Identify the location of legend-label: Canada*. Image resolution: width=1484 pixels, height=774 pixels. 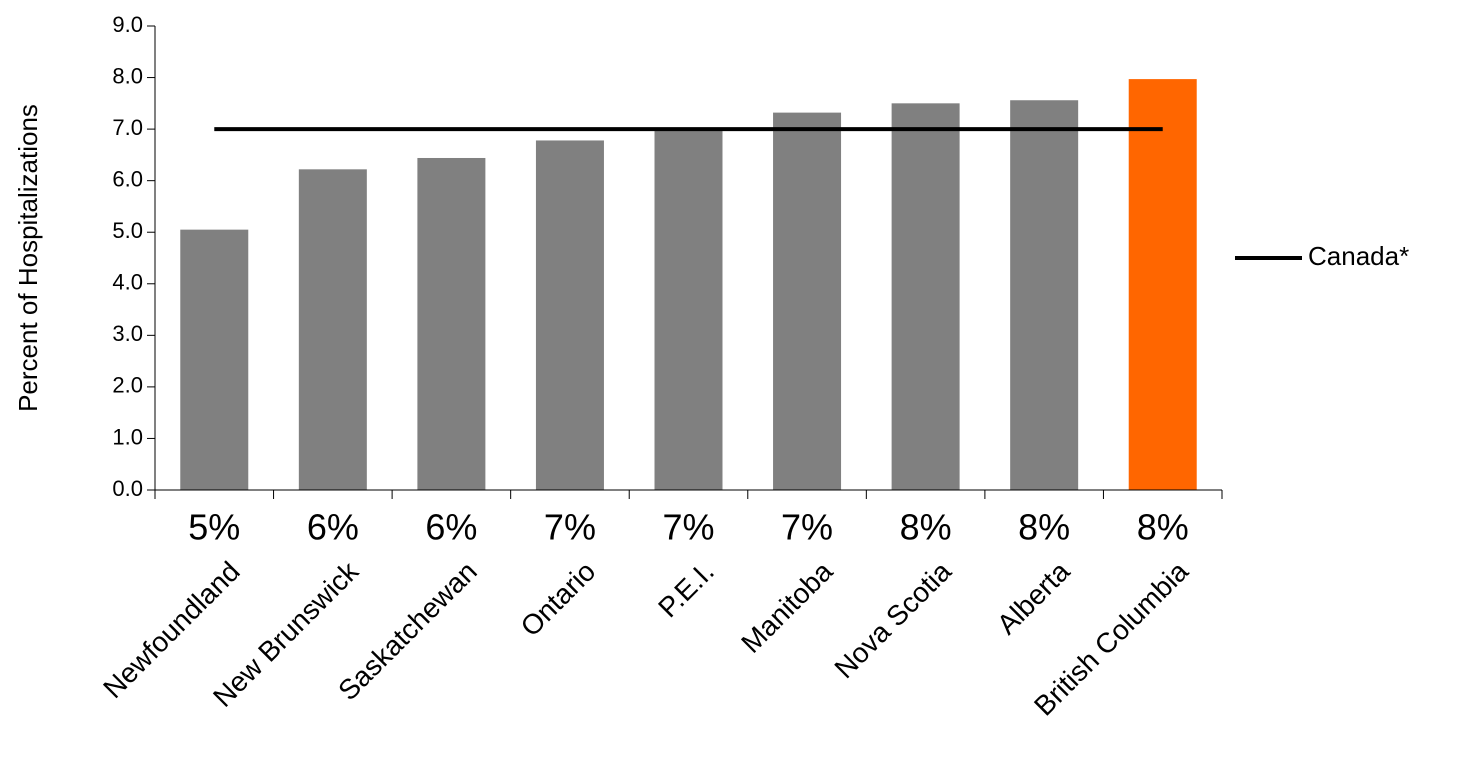
(1358, 256).